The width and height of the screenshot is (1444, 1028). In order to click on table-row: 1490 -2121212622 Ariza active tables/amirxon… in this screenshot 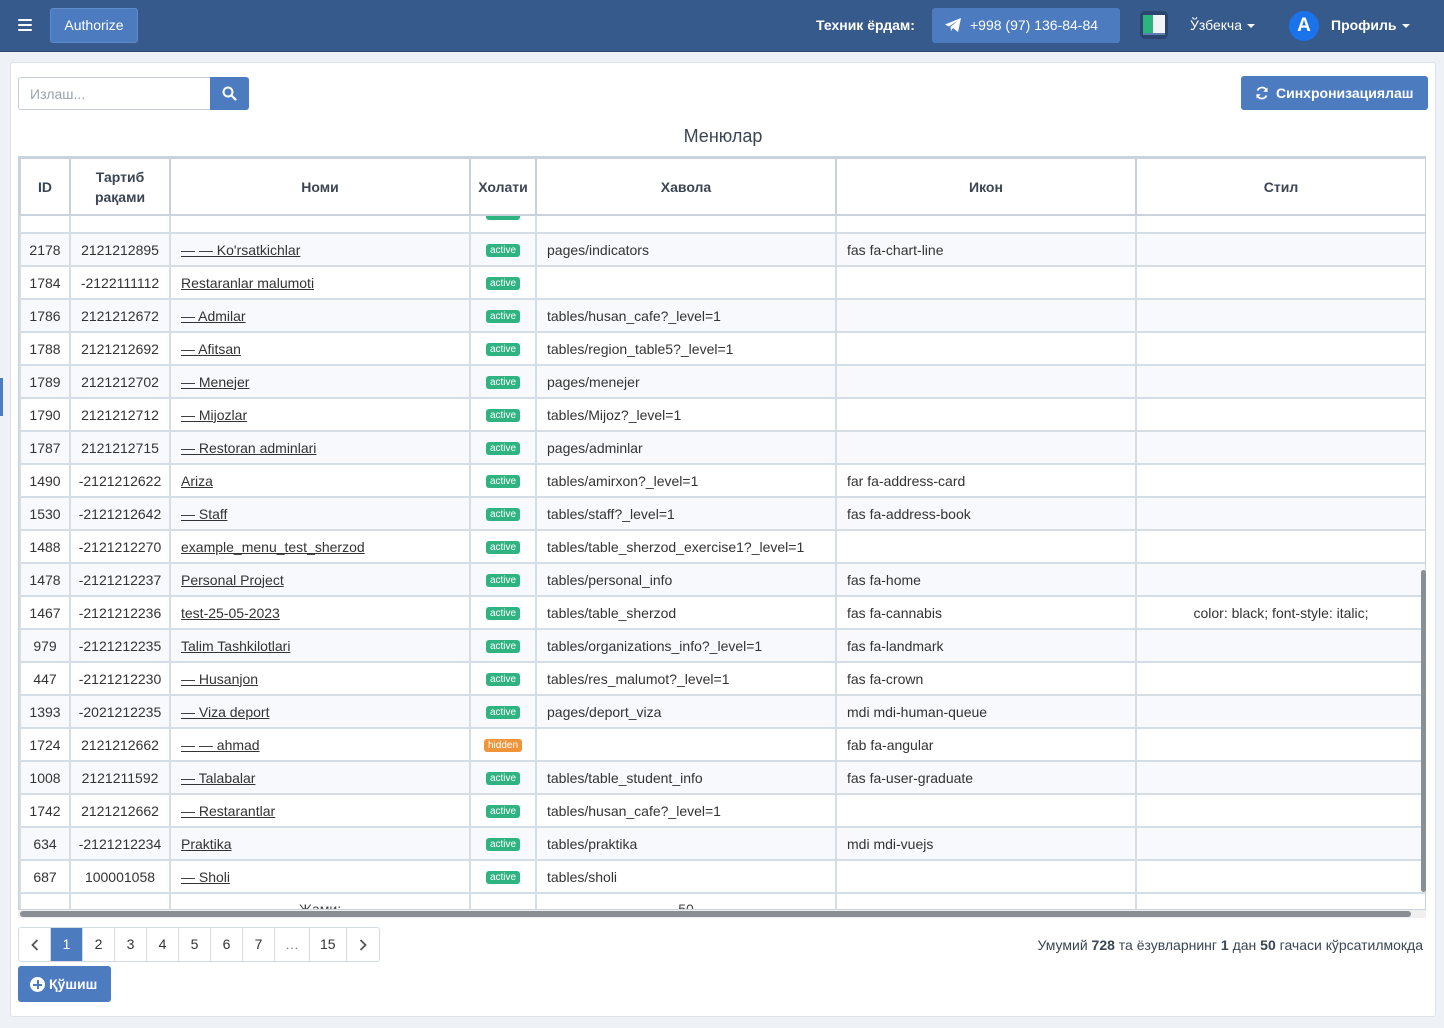, I will do `click(722, 480)`.